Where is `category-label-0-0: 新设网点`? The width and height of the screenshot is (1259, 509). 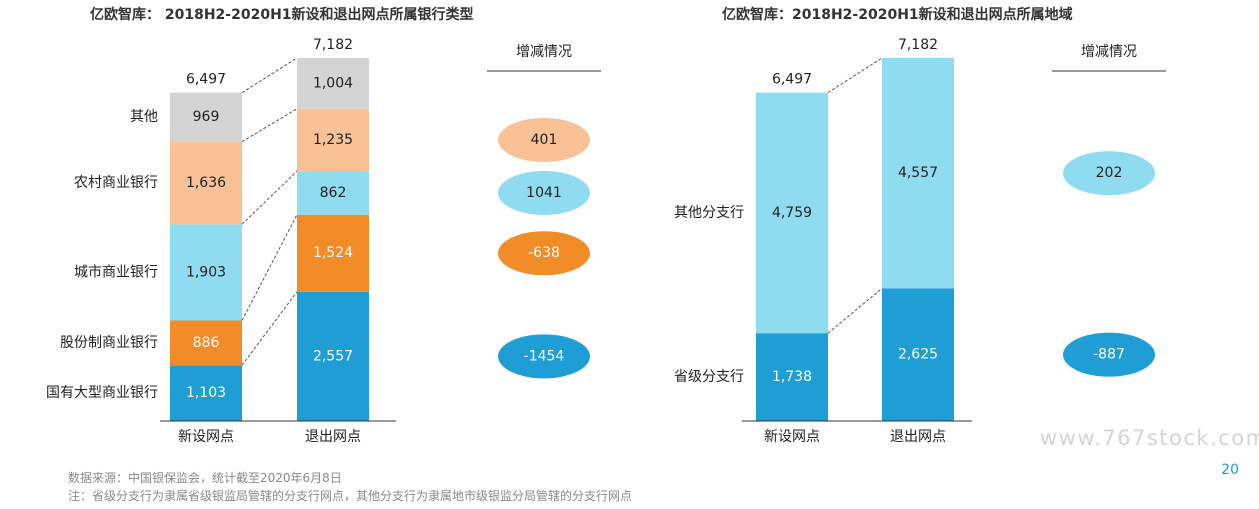 category-label-0-0: 新设网点 is located at coordinates (206, 437).